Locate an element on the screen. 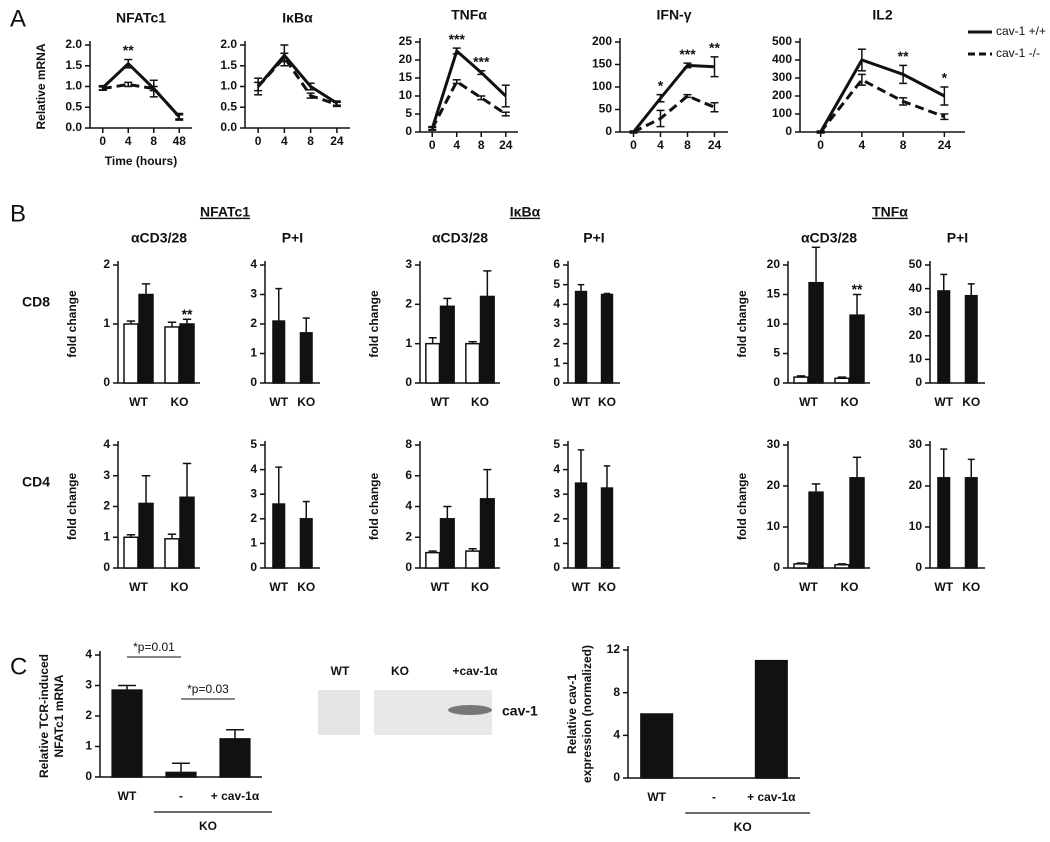 The image size is (1050, 842). y-tick-label: 1 is located at coordinates (253, 543).